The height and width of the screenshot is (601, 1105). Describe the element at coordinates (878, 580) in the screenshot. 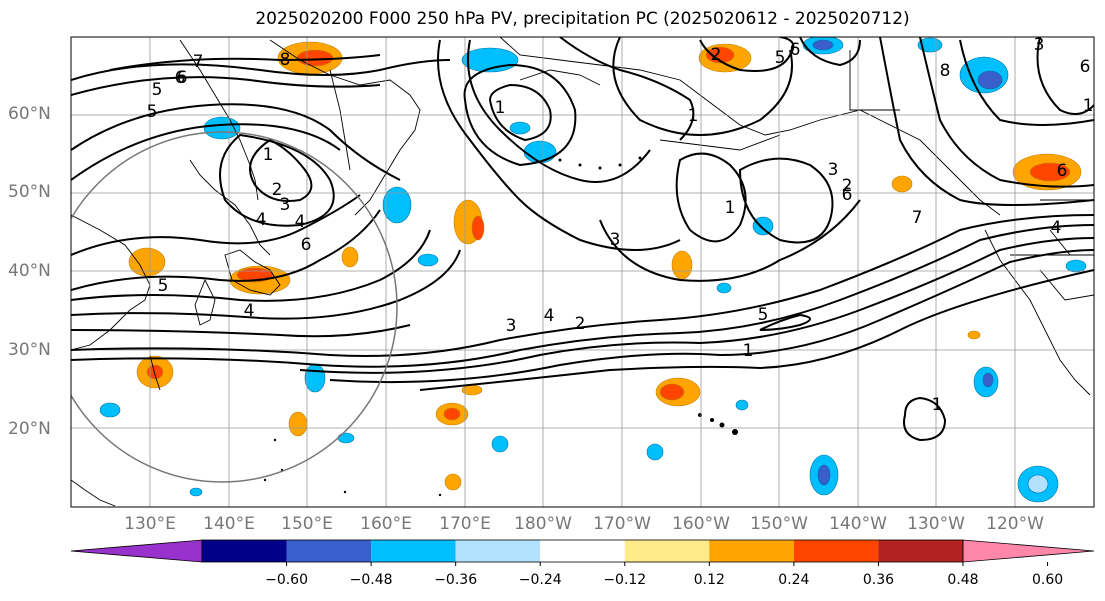

I see `colorbar-tick-label: 0.36` at that location.